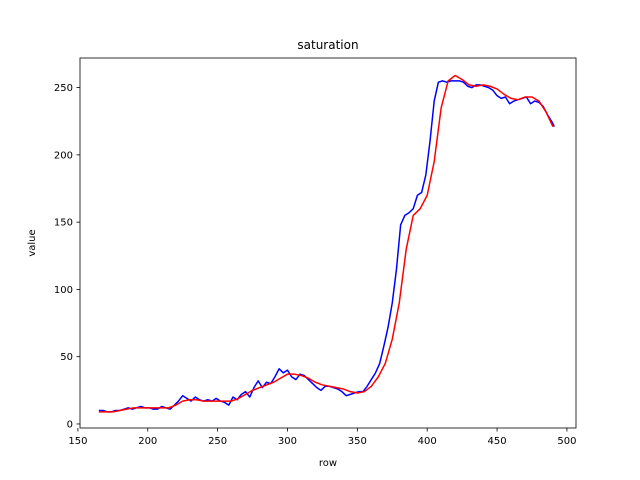  What do you see at coordinates (357, 441) in the screenshot?
I see `x-tick-label: 350` at bounding box center [357, 441].